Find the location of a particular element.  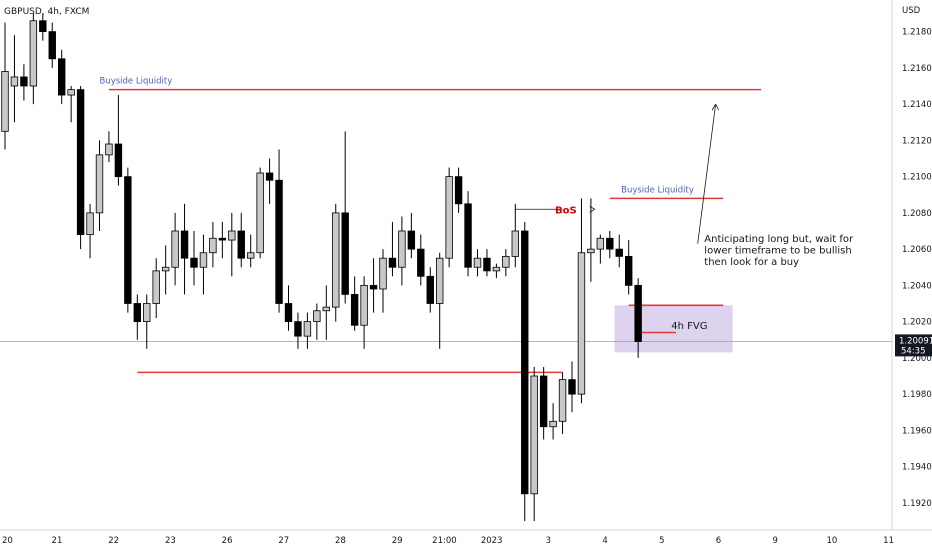

analysis-note-line: lower timeframe to be bullish is located at coordinates (777, 250).